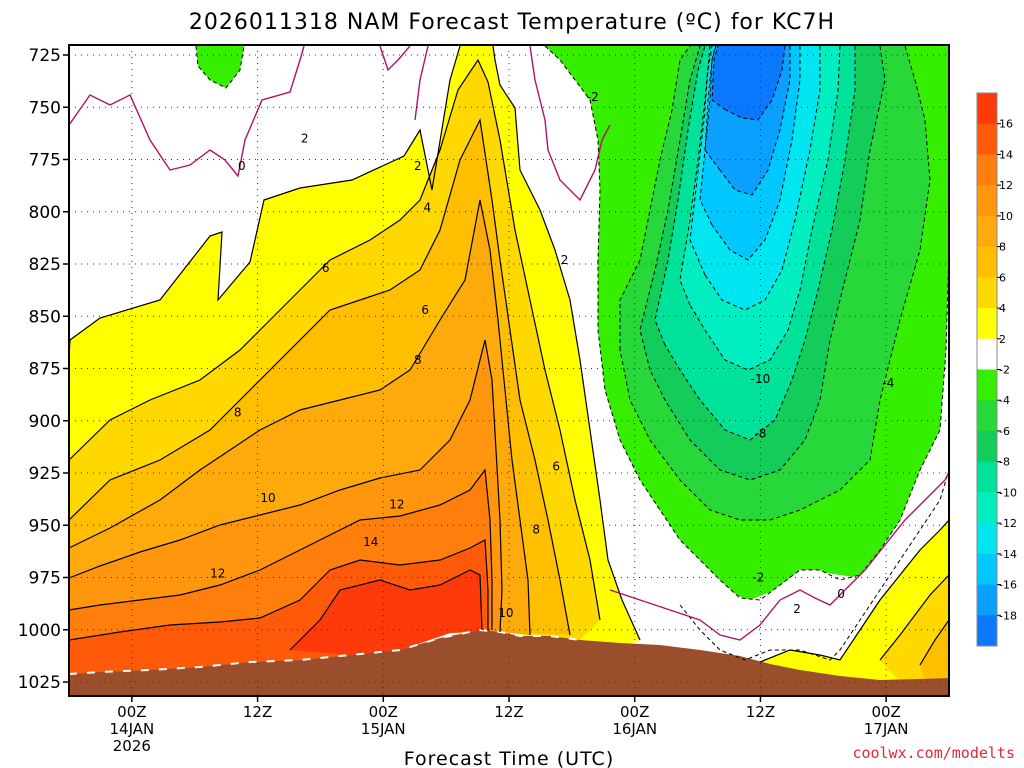  What do you see at coordinates (933, 753) in the screenshot?
I see `credit-text: coolwx.com/modelts` at bounding box center [933, 753].